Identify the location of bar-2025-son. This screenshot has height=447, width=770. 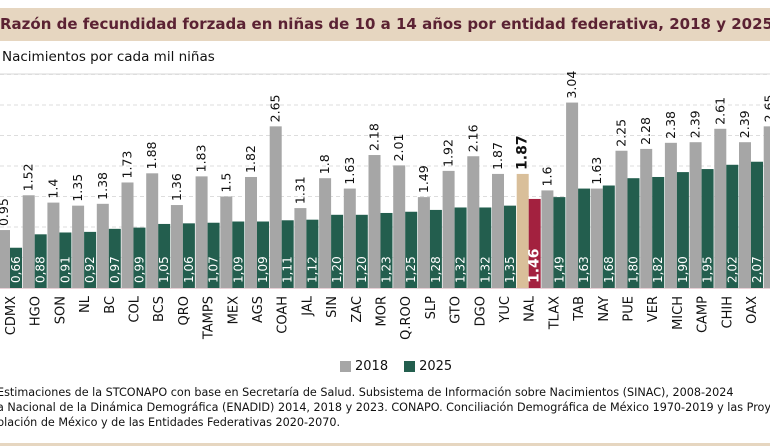
(65, 260).